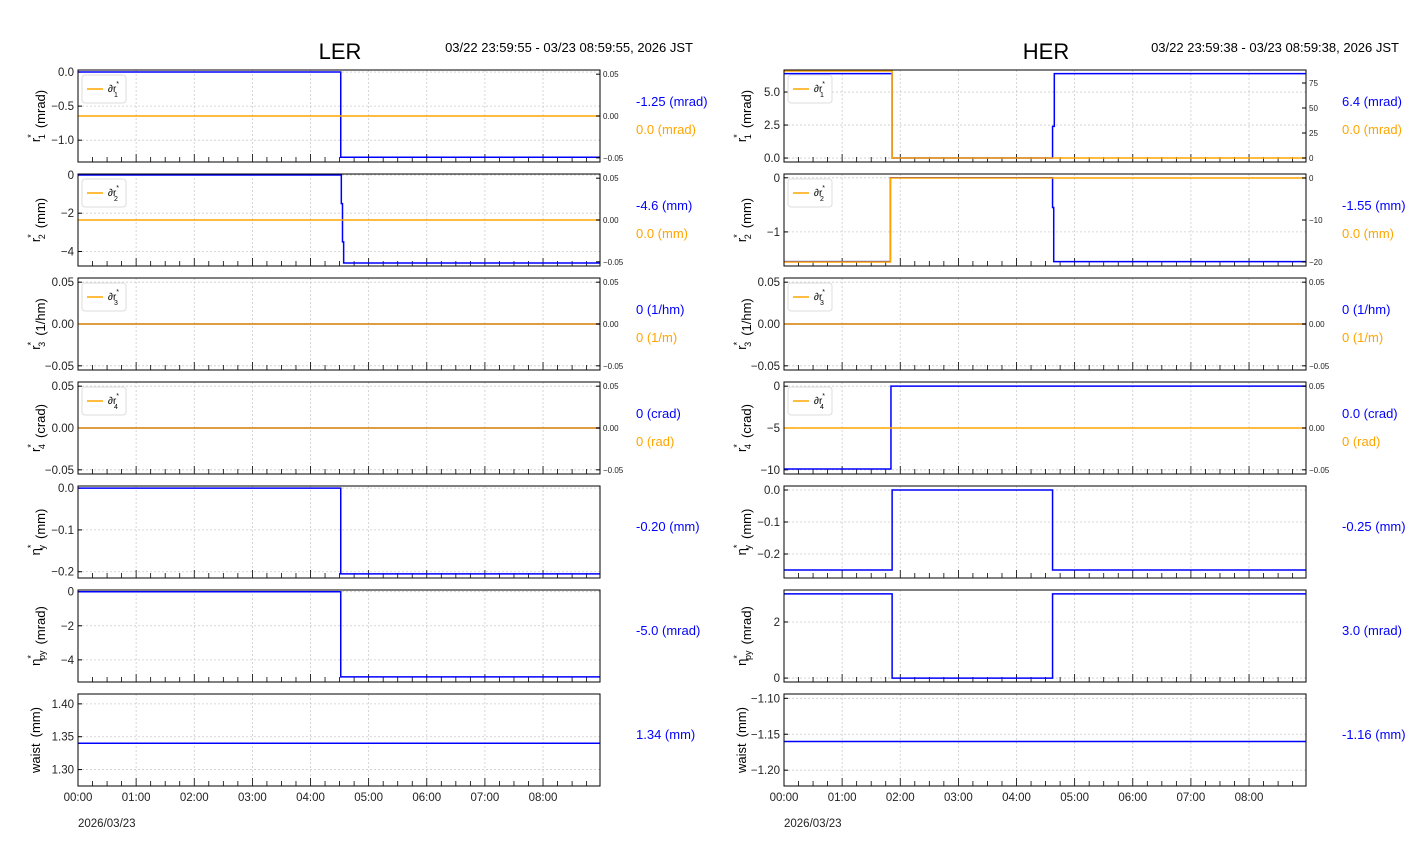 This screenshot has height=864, width=1412. I want to click on right-tick-label: 50, so click(1313, 108).